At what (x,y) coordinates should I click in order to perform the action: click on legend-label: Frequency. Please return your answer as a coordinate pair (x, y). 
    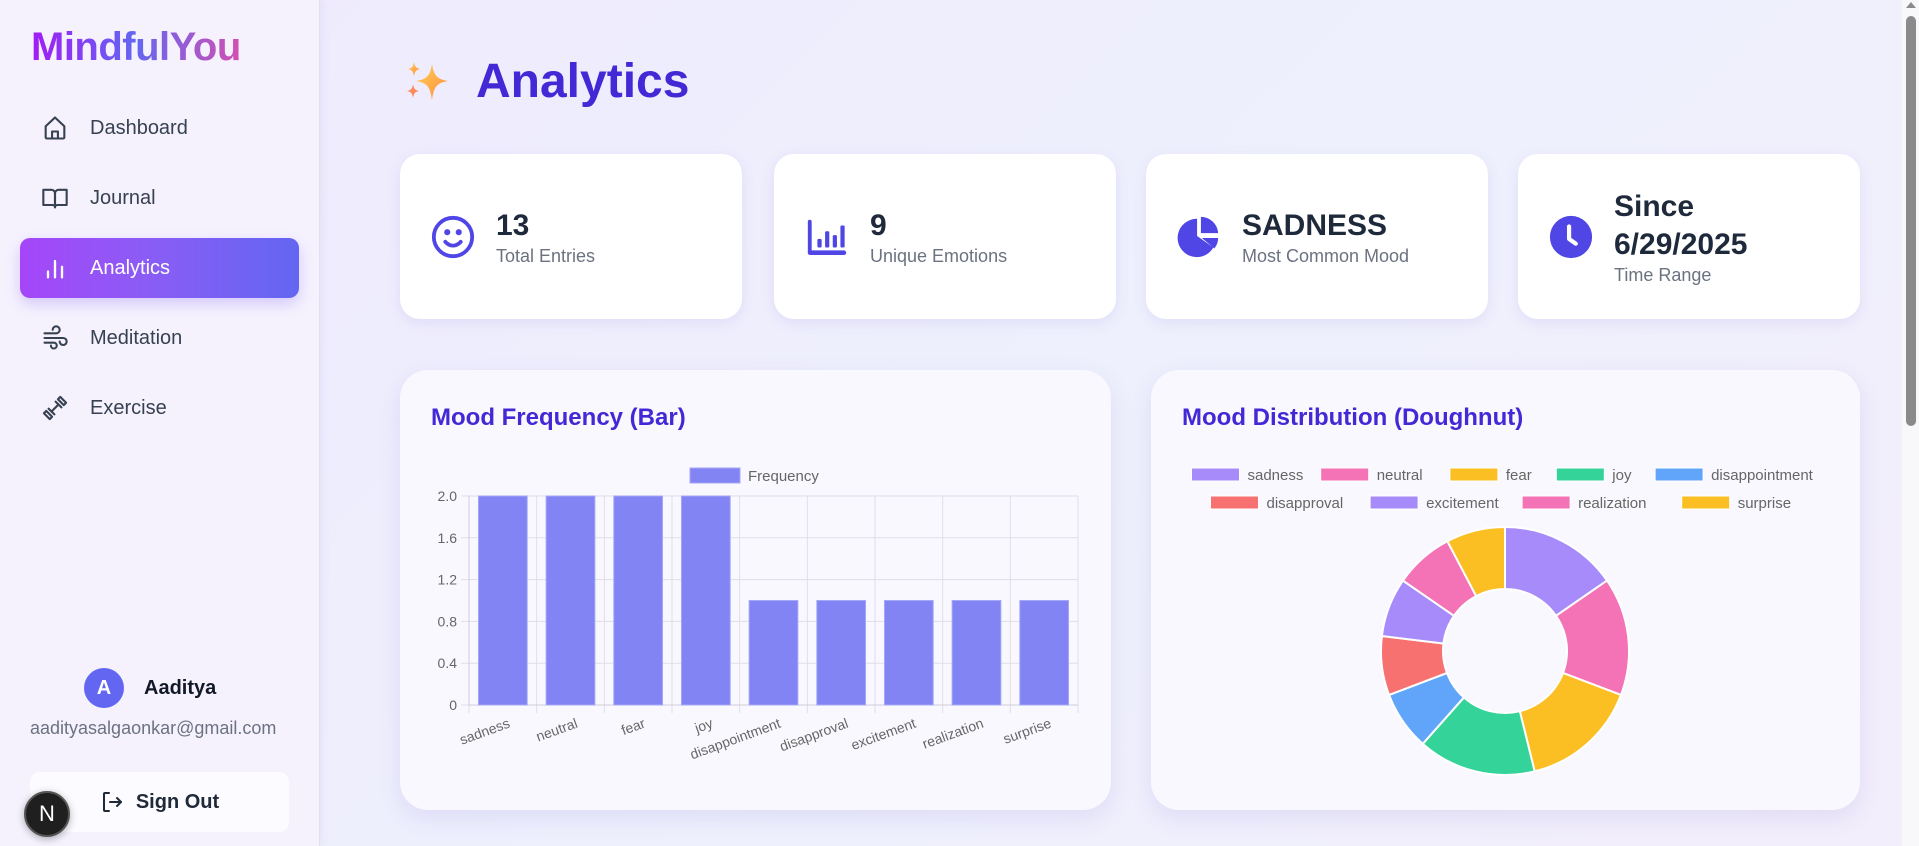
    Looking at the image, I should click on (783, 476).